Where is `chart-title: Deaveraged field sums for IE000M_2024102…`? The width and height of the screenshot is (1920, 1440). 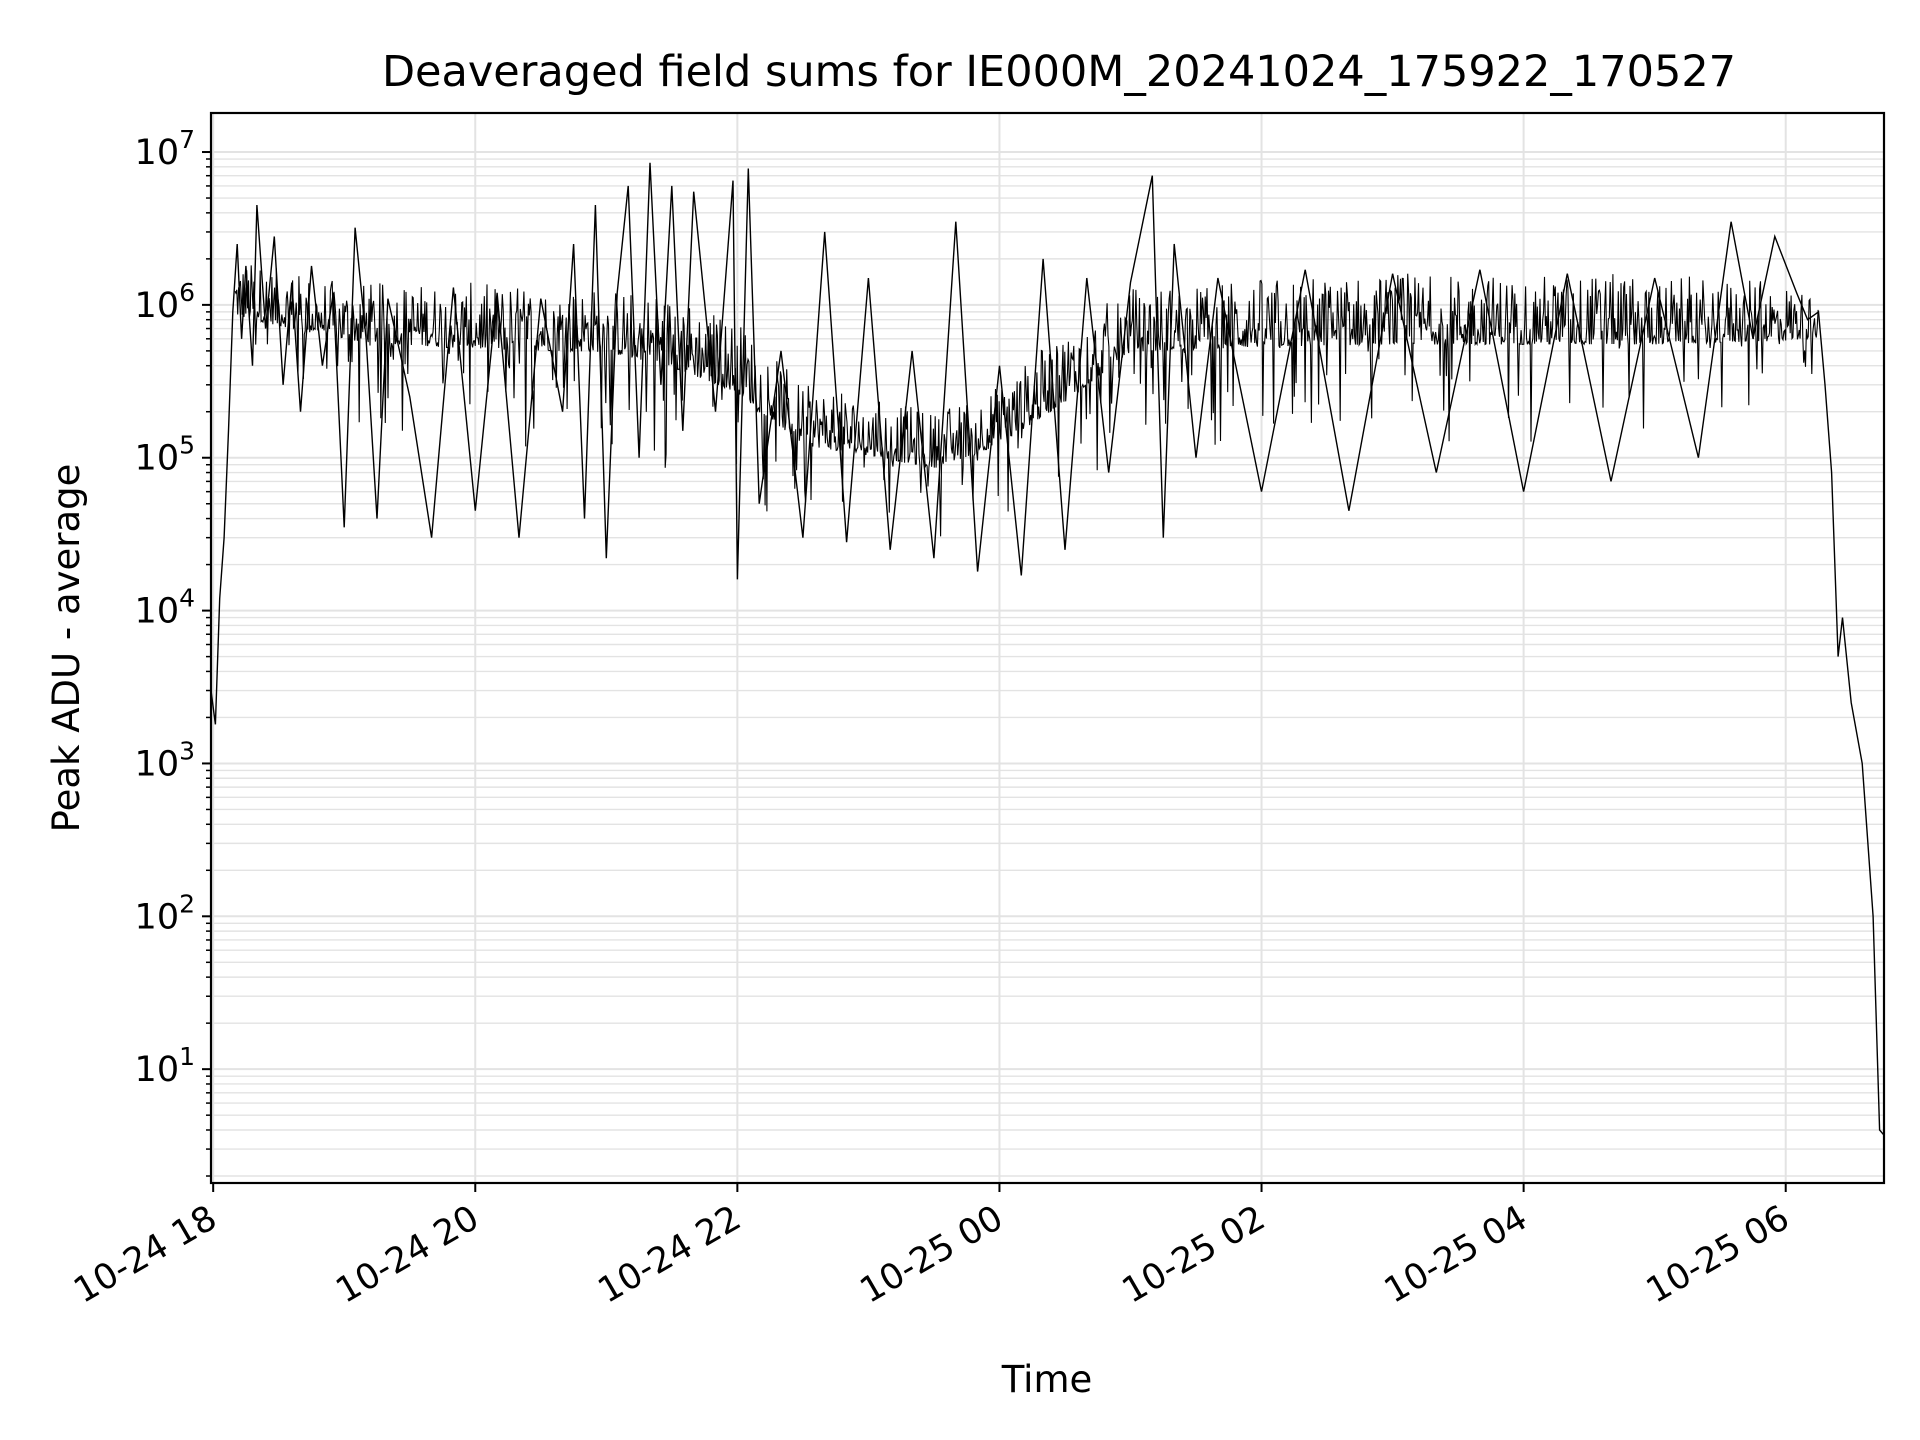 chart-title: Deaveraged field sums for IE000M_2024102… is located at coordinates (1059, 72).